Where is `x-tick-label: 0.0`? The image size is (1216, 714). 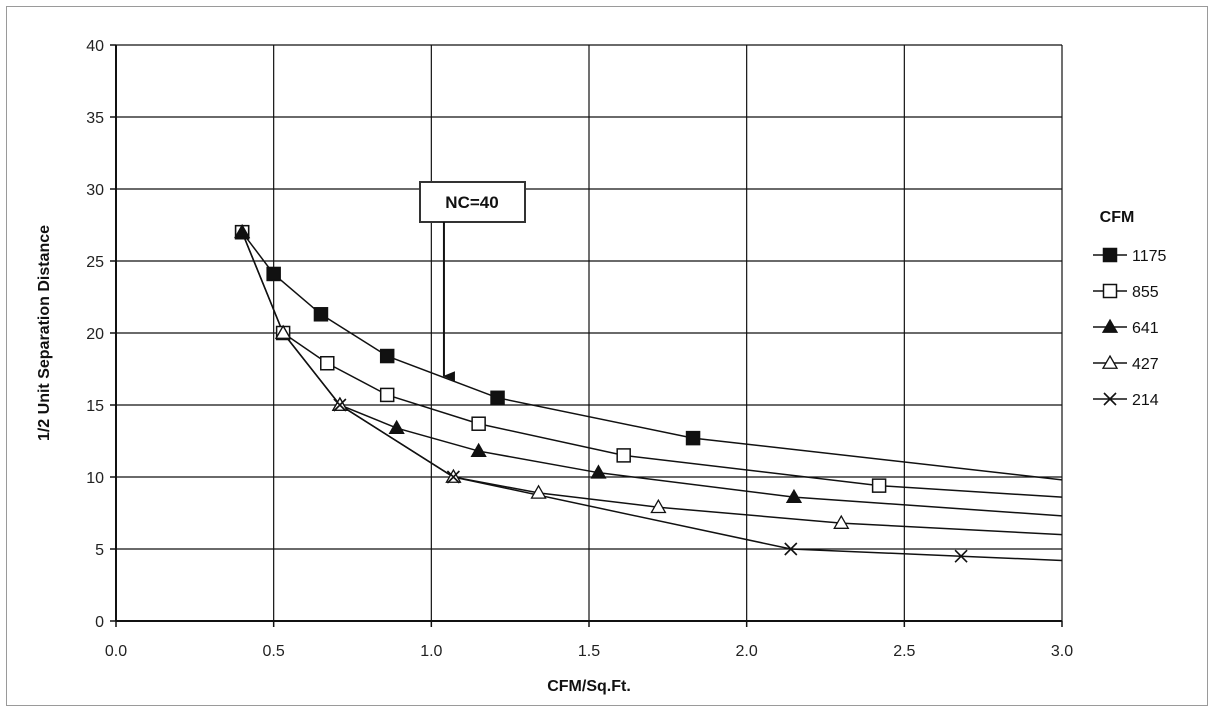 x-tick-label: 0.0 is located at coordinates (116, 651).